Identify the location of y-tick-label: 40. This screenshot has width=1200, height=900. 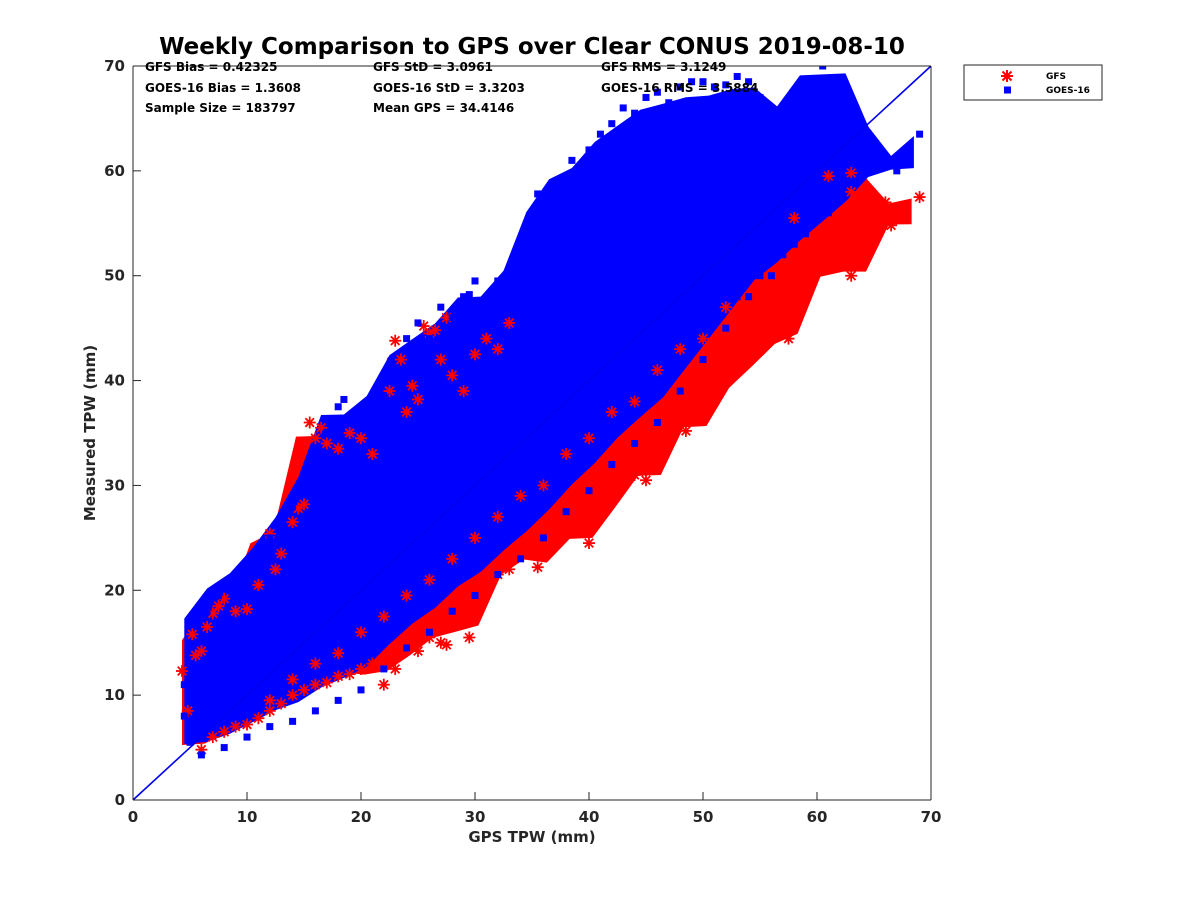
(114, 381).